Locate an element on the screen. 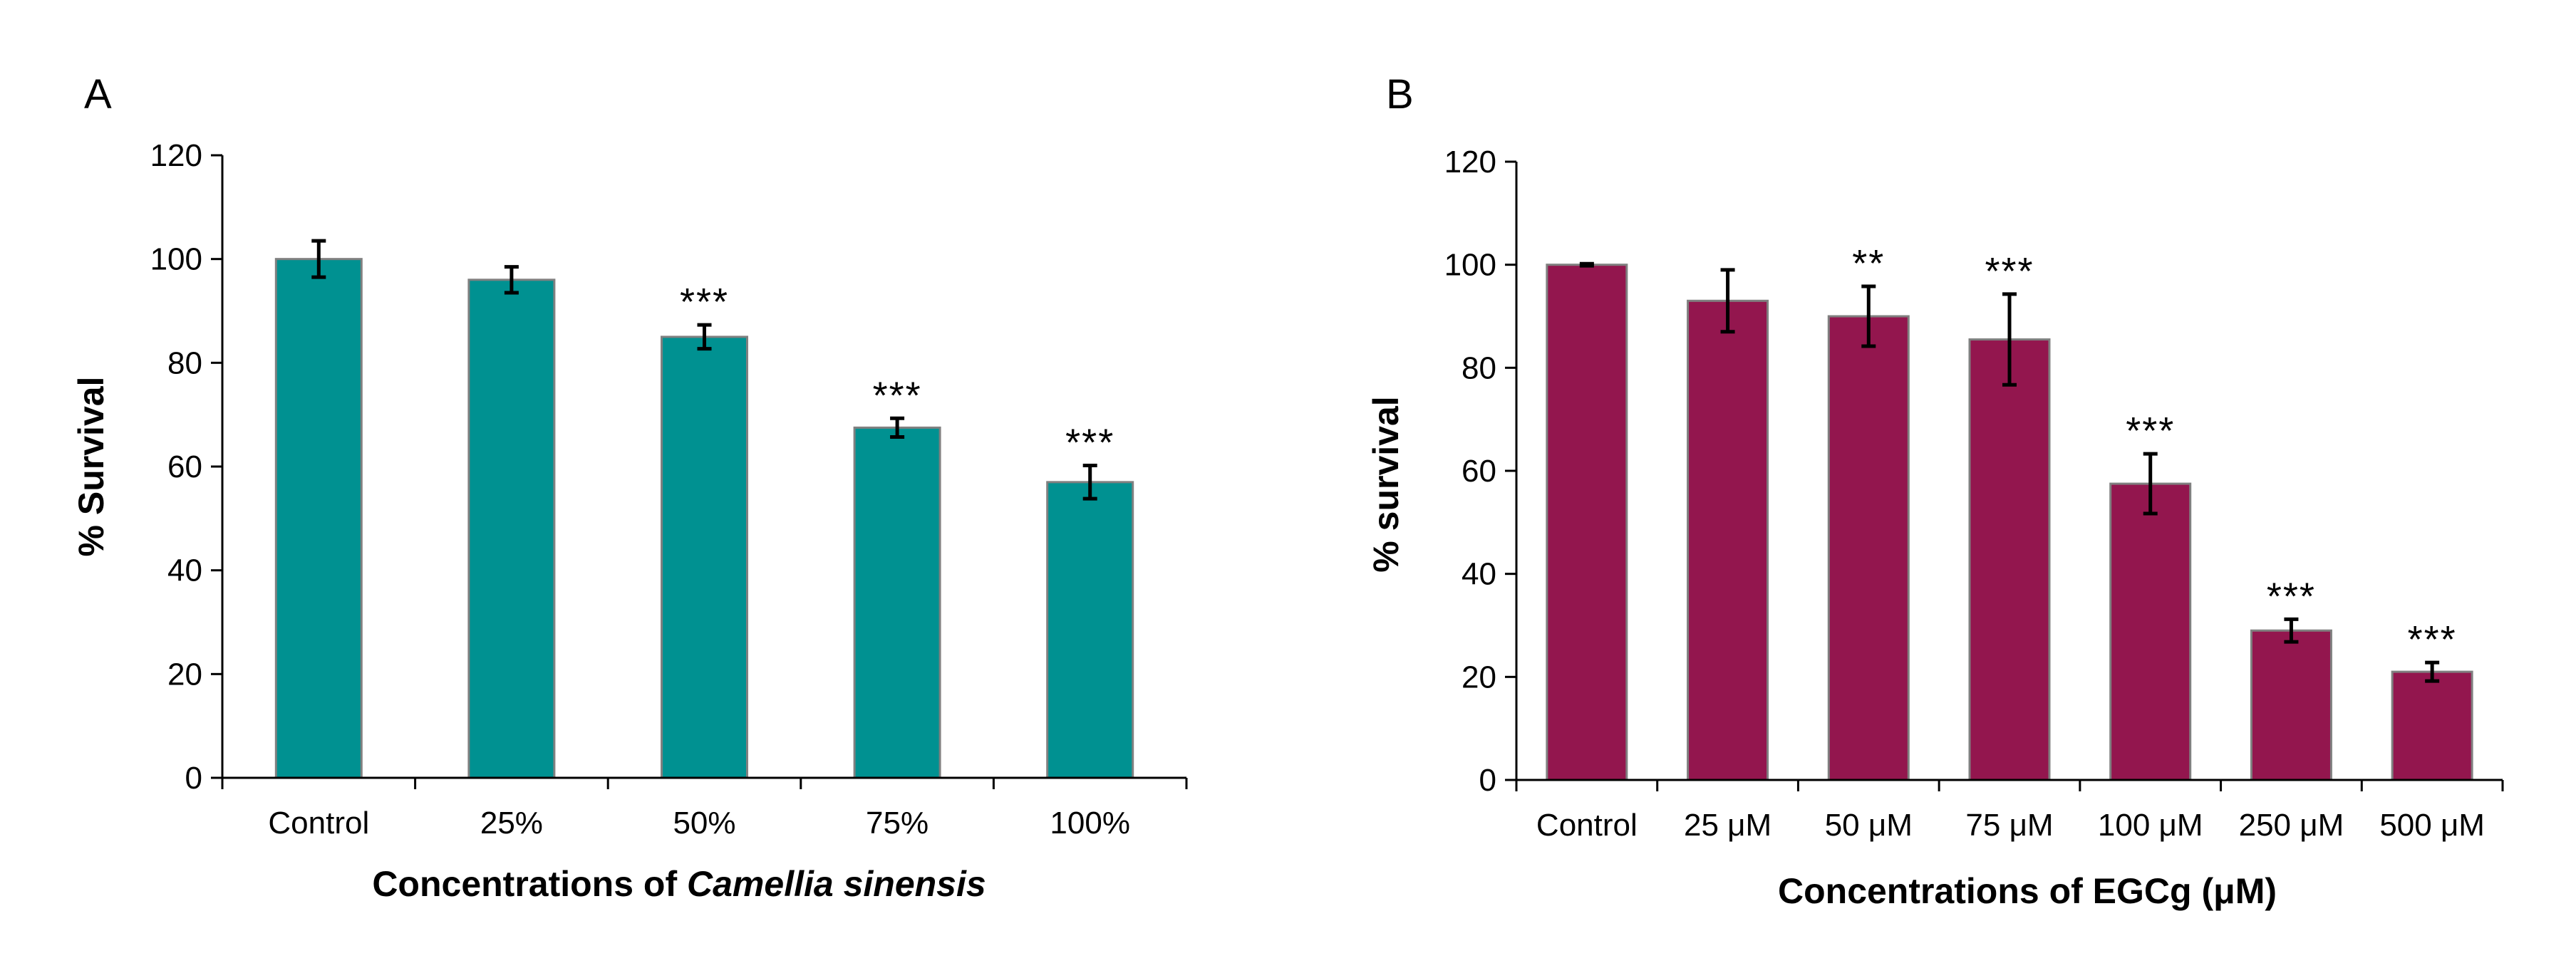 The width and height of the screenshot is (2576, 968). chart-1-ytick-label-1: 20 is located at coordinates (1479, 677).